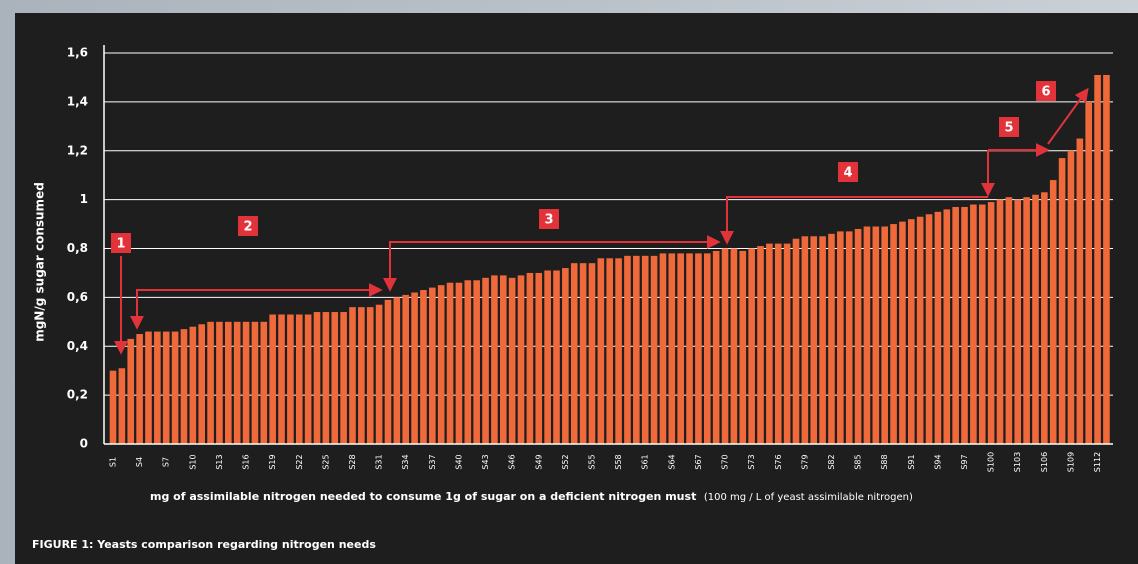 The width and height of the screenshot is (1138, 564). I want to click on x-tick-label: S19, so click(272, 461).